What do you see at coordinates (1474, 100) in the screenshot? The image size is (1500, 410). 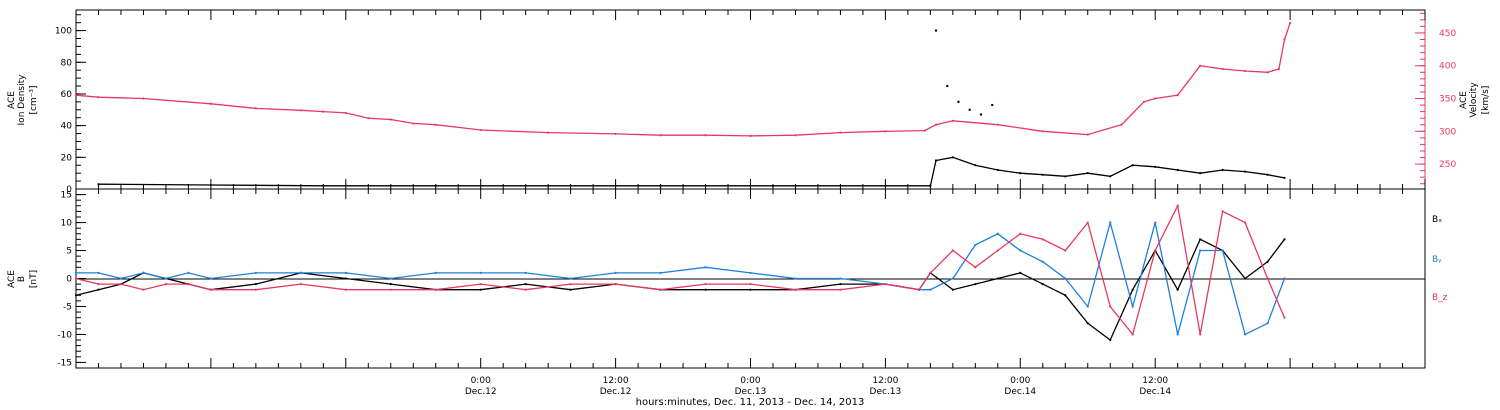 I see `top-right-ylabel-line-2: Velocity` at bounding box center [1474, 100].